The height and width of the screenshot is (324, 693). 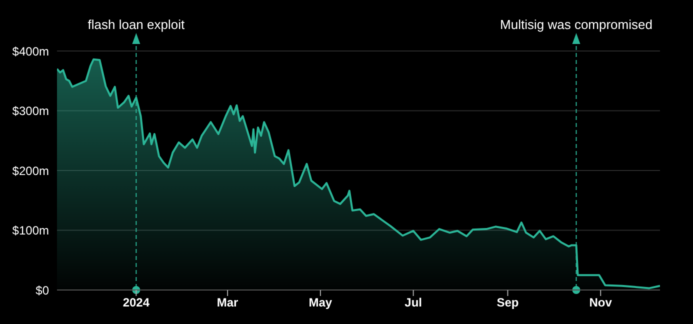 What do you see at coordinates (227, 303) in the screenshot?
I see `x-tick-label: Mar` at bounding box center [227, 303].